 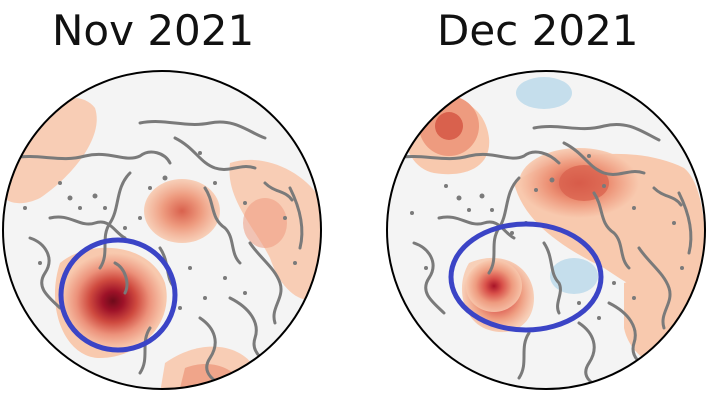 What do you see at coordinates (118, 295) in the screenshot?
I see `highlight-ellipse-nov` at bounding box center [118, 295].